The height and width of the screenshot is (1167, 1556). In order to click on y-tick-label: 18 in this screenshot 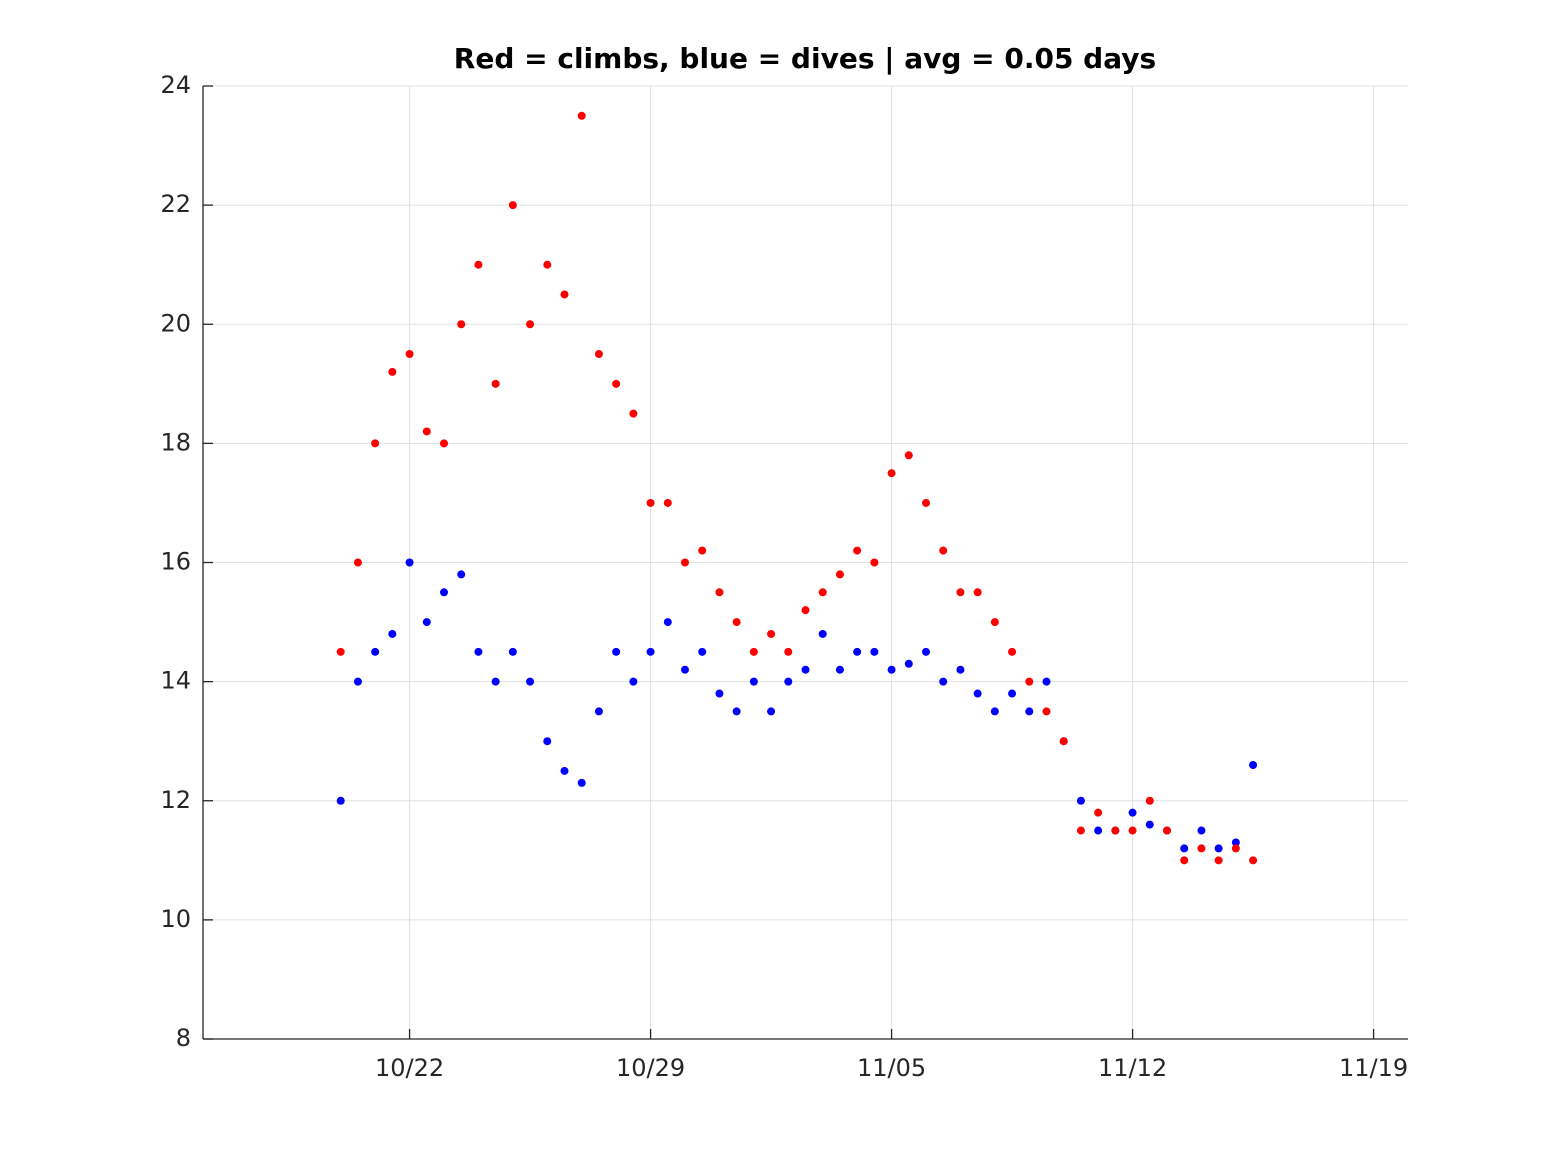, I will do `click(175, 442)`.